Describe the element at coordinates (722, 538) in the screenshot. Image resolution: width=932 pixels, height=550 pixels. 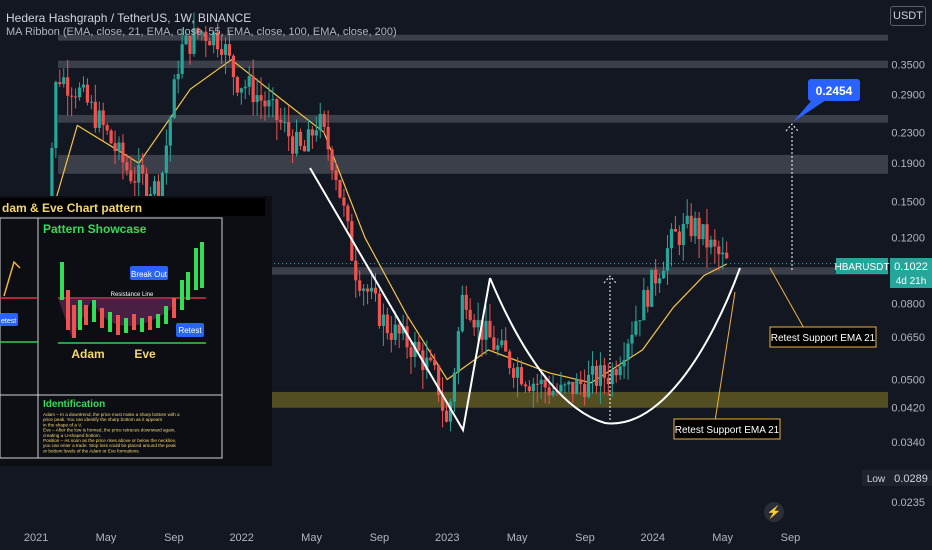
I see `x-tick-label: May` at that location.